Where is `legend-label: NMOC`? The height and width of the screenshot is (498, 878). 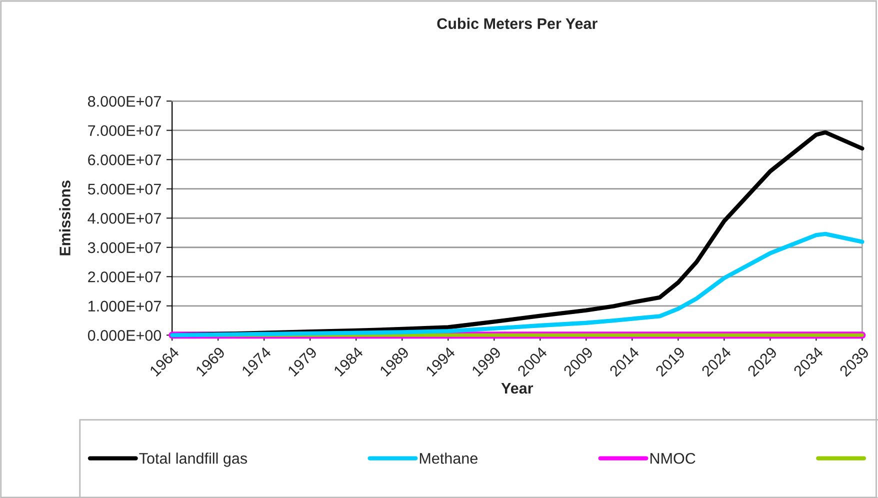 legend-label: NMOC is located at coordinates (673, 458).